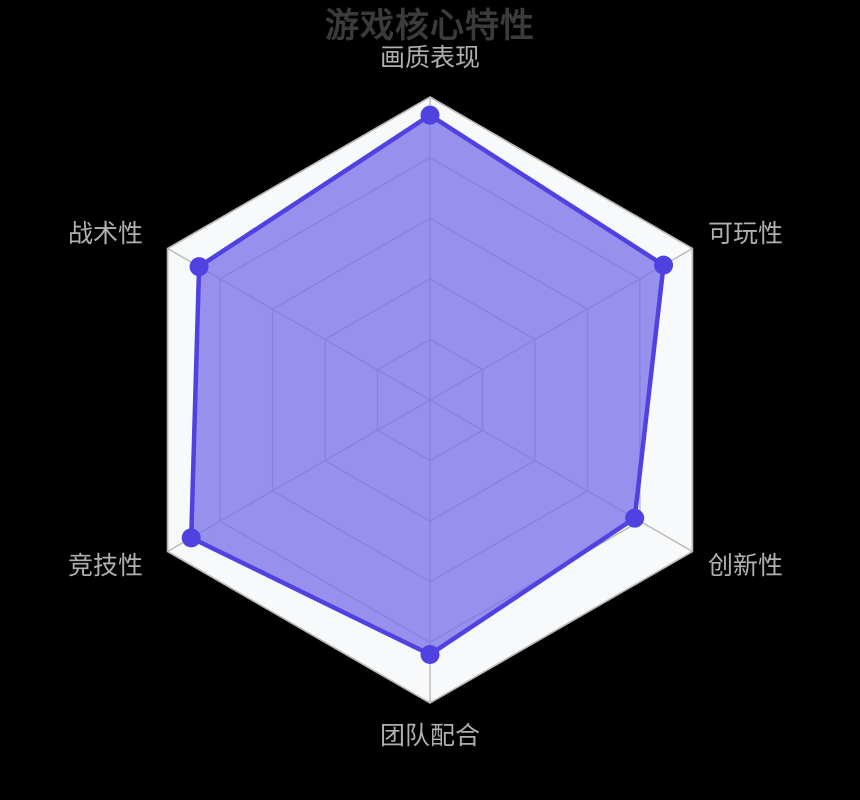 The width and height of the screenshot is (860, 800). I want to click on axis-label-playability: 可玩性, so click(746, 233).